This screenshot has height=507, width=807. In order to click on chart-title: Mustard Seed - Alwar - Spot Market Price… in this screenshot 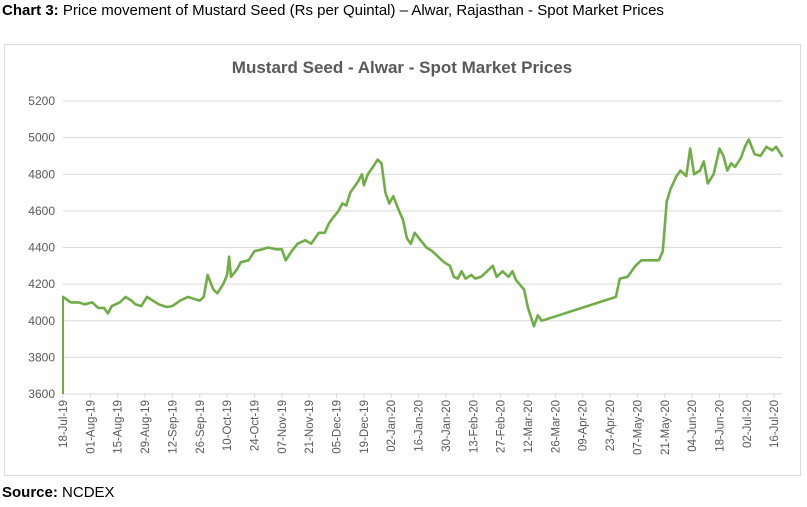, I will do `click(402, 67)`.